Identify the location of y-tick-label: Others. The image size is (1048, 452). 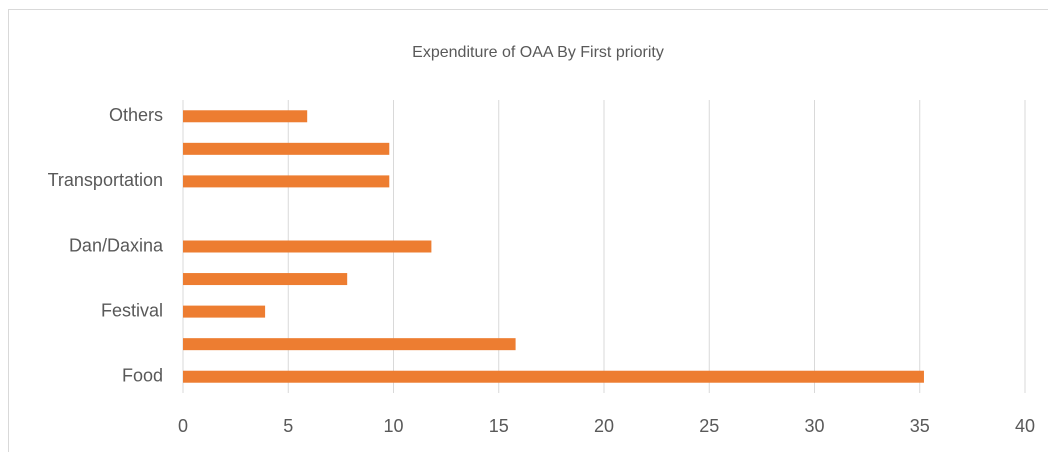
(136, 115).